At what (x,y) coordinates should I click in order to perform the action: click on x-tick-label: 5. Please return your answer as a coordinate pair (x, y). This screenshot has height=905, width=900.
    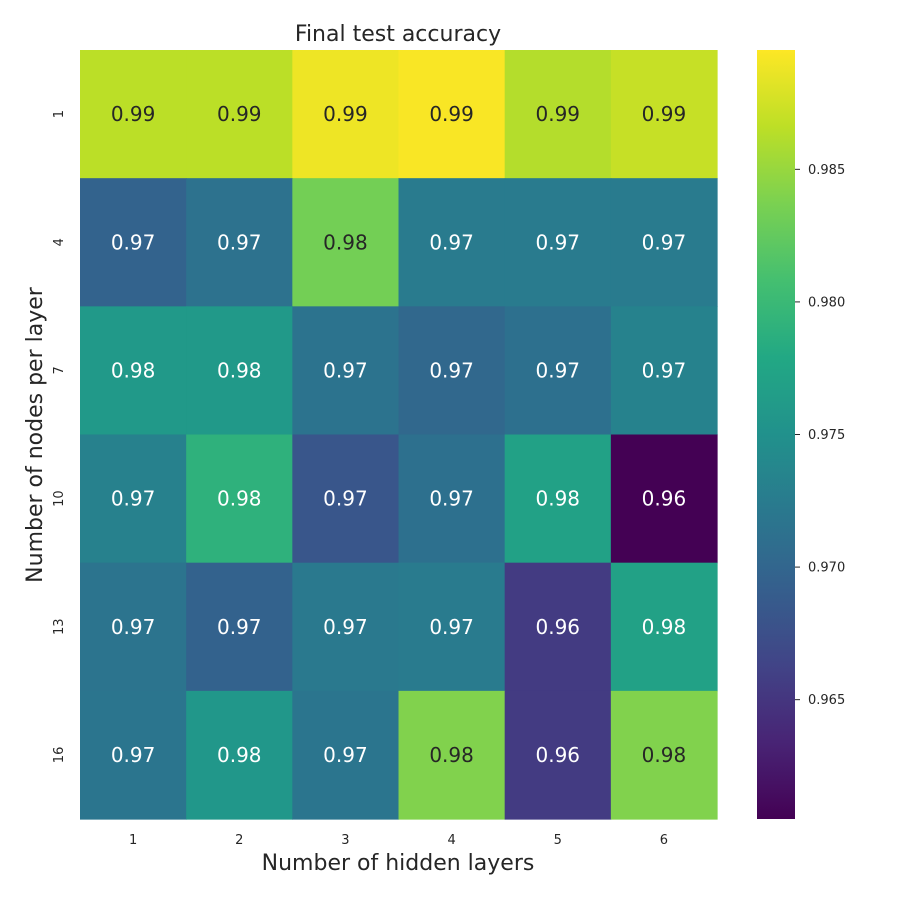
    Looking at the image, I should click on (558, 840).